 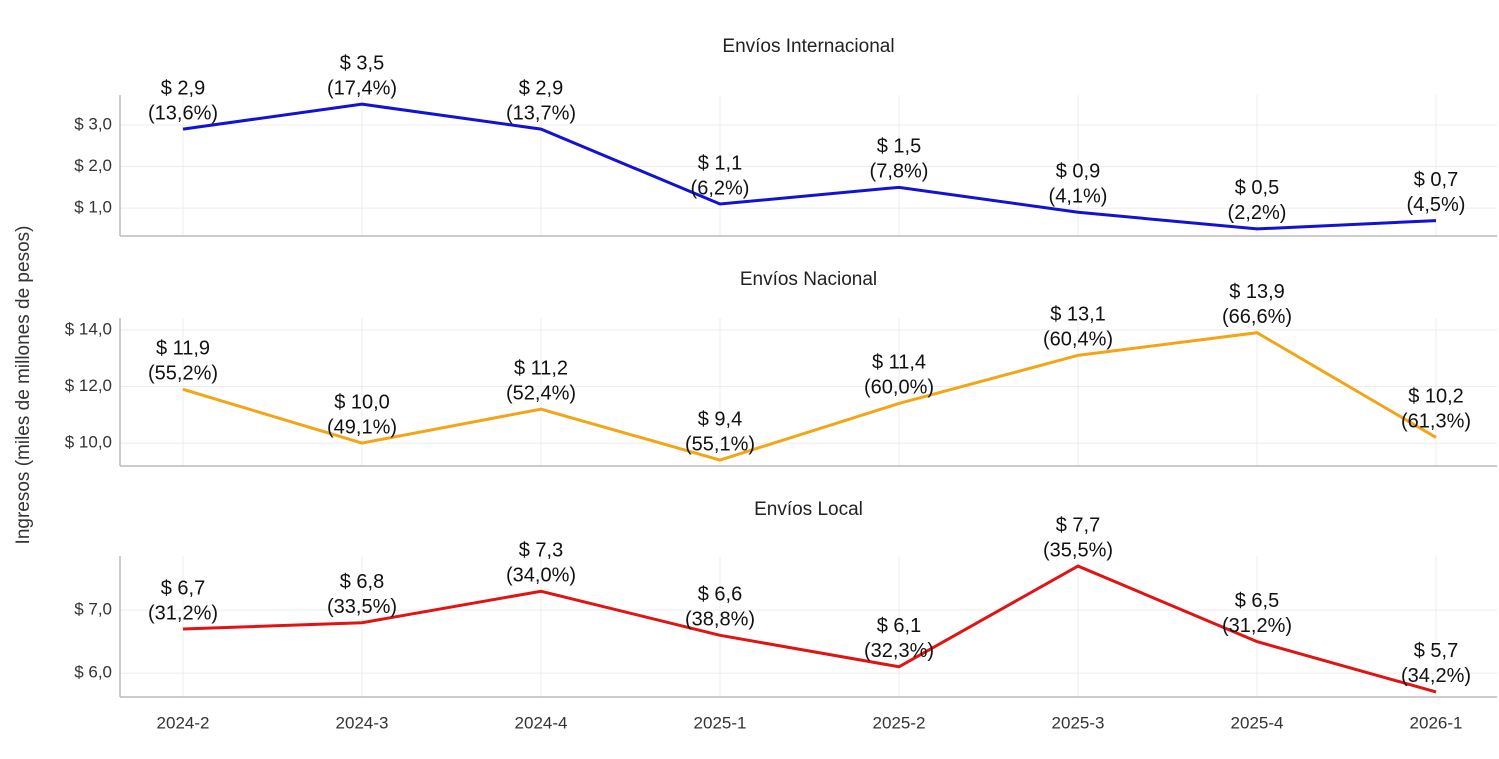 What do you see at coordinates (93, 207) in the screenshot?
I see `y-tick-label: $ 1,0` at bounding box center [93, 207].